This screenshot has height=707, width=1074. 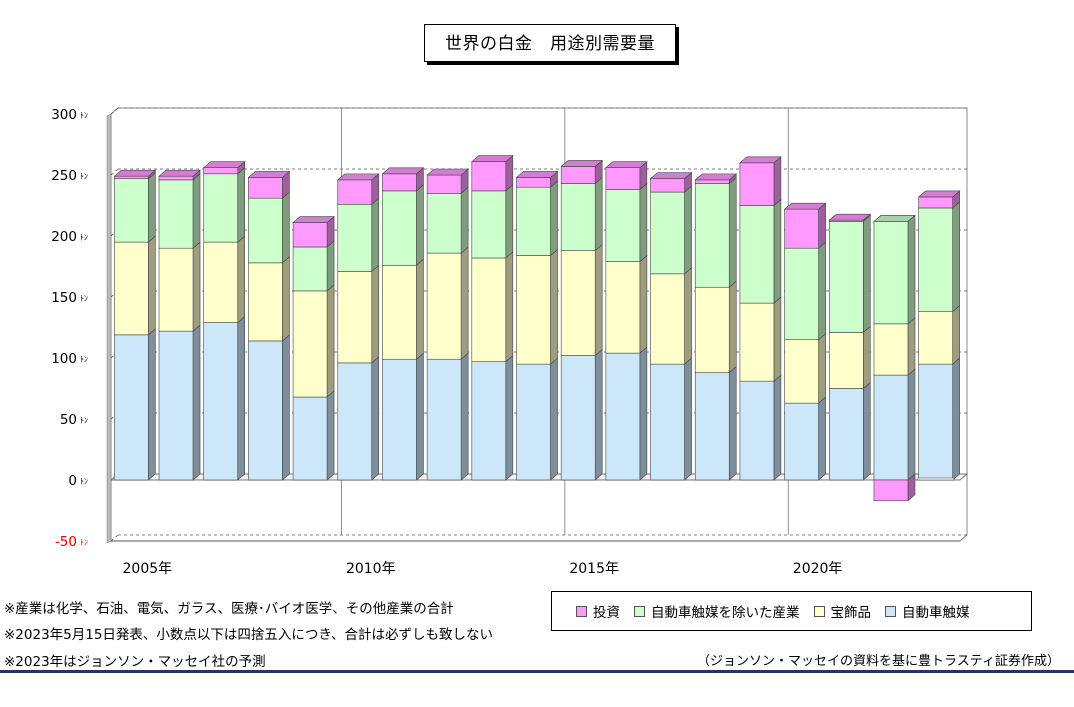 What do you see at coordinates (927, 611) in the screenshot?
I see `legend-item: 自動車触媒` at bounding box center [927, 611].